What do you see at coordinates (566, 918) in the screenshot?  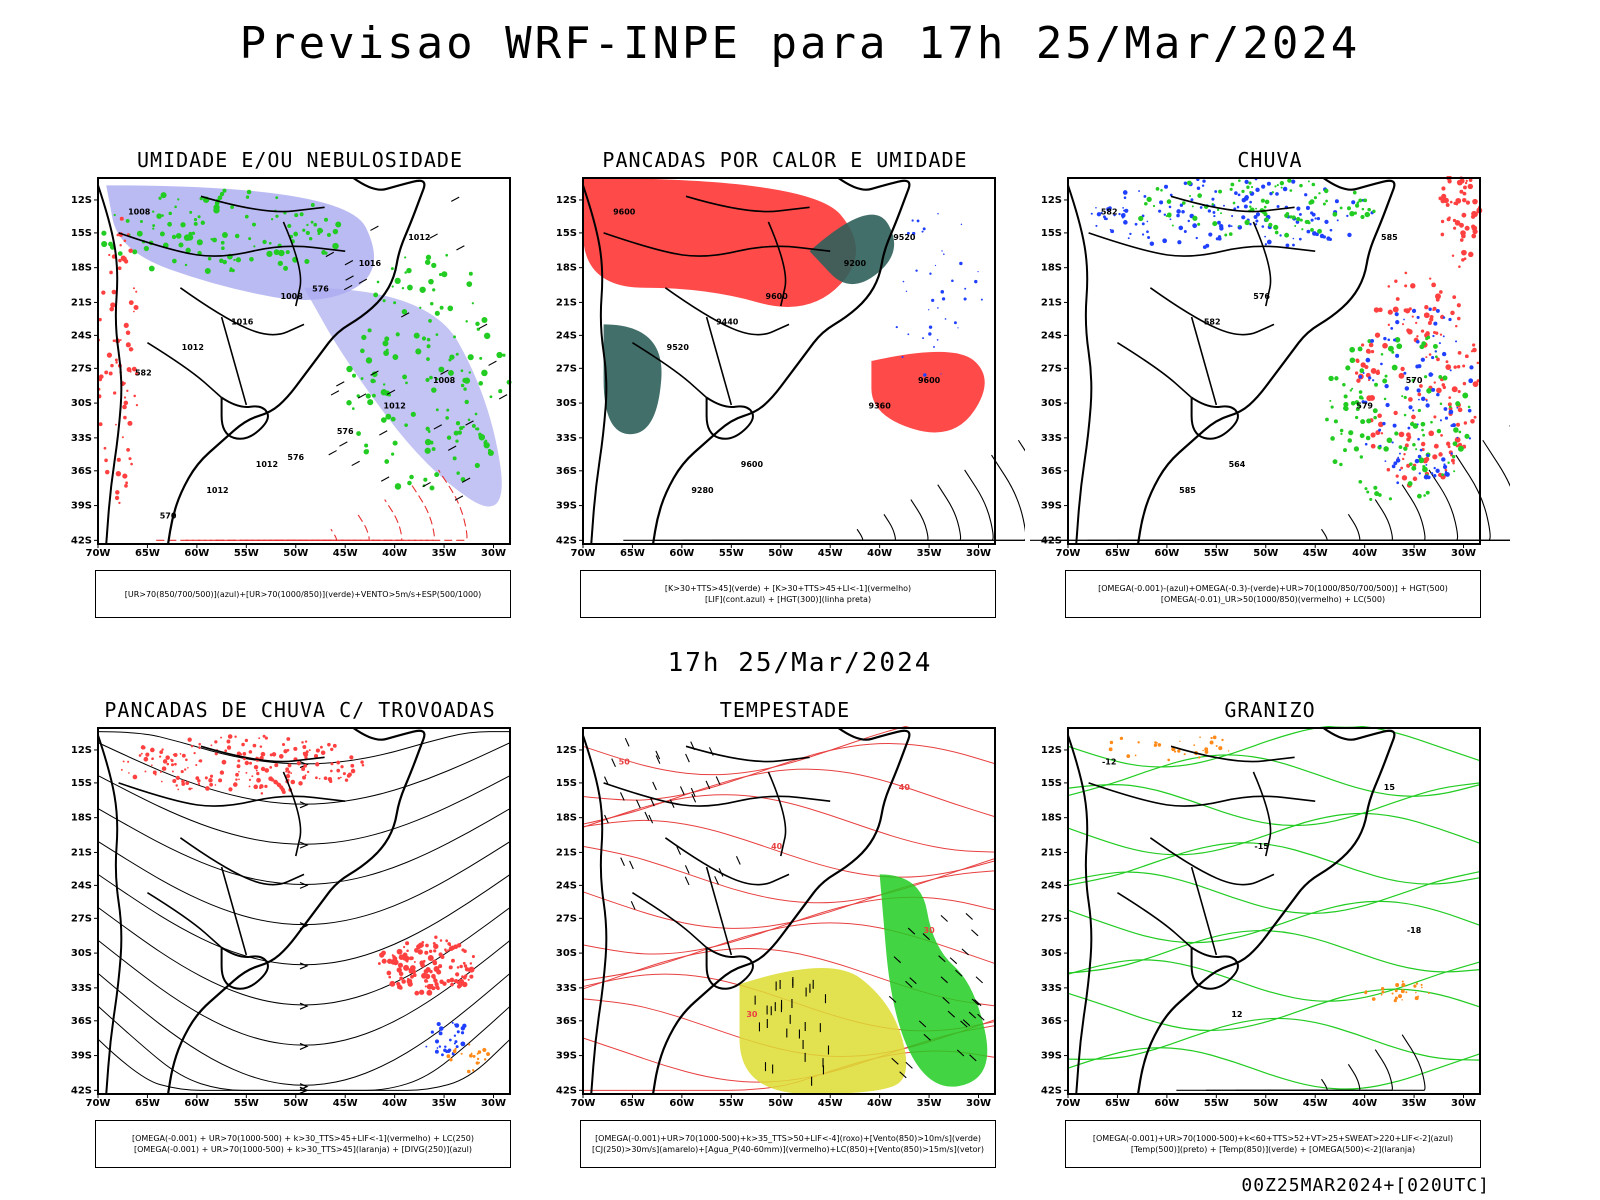 I see `lat-label: 27S` at bounding box center [566, 918].